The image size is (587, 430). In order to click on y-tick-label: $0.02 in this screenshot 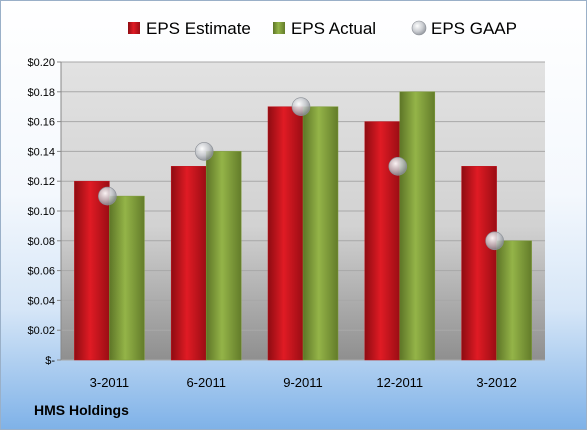, I will do `click(41, 331)`.